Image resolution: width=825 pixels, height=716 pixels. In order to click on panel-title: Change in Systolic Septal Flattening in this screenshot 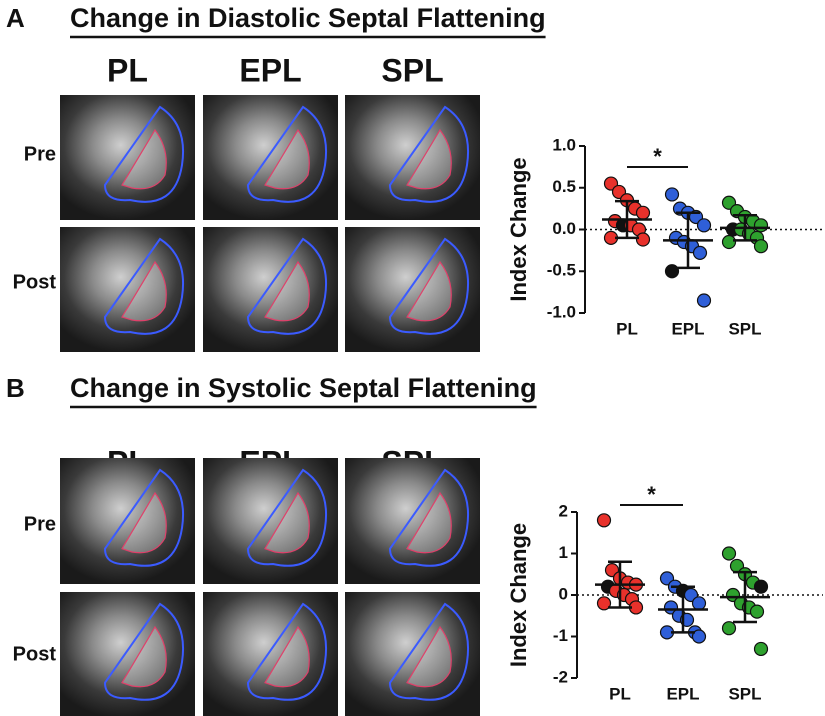, I will do `click(303, 388)`.